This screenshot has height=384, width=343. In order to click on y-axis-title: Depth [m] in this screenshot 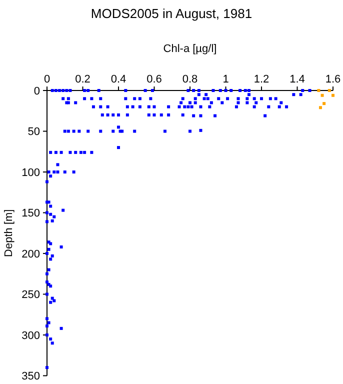, I will do `click(9, 233)`.